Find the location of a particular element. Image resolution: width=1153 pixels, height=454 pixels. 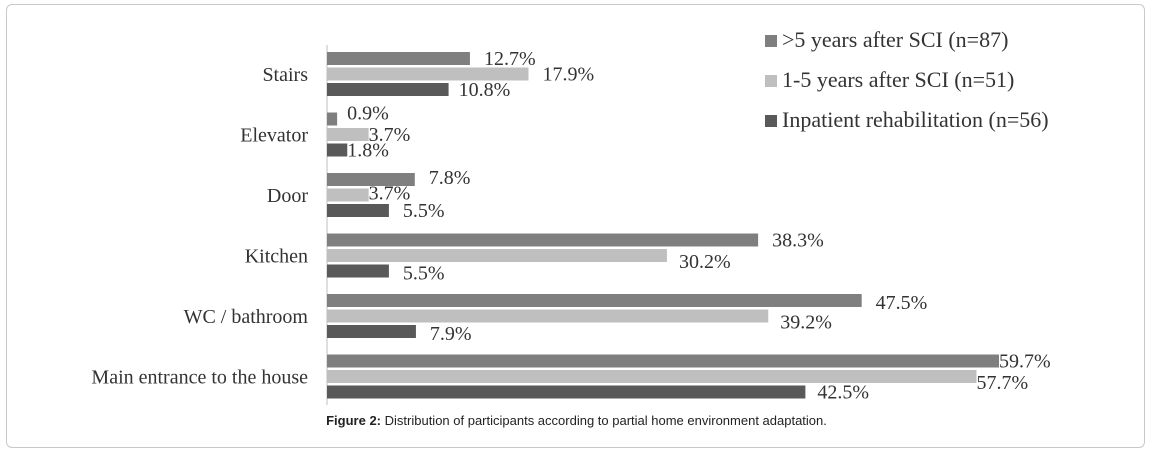

data-label-5-2: 42.5% is located at coordinates (843, 393).